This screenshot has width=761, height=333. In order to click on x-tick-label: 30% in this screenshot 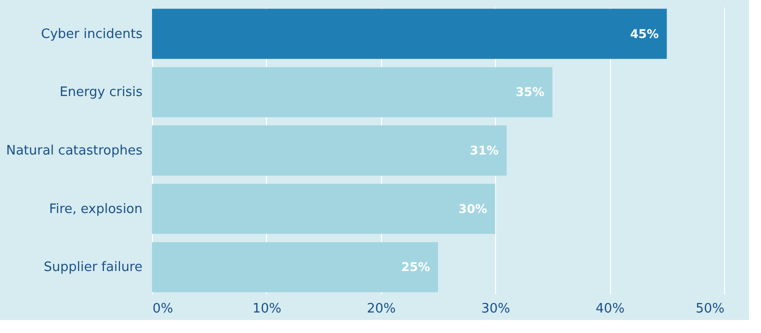, I will do `click(495, 309)`.